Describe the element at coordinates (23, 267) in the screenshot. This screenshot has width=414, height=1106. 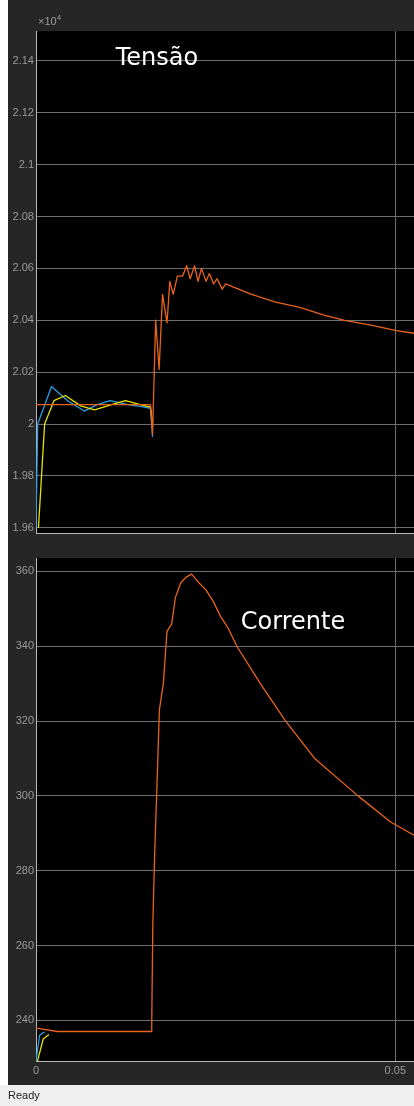
I see `y-tick-label: 2.06` at that location.